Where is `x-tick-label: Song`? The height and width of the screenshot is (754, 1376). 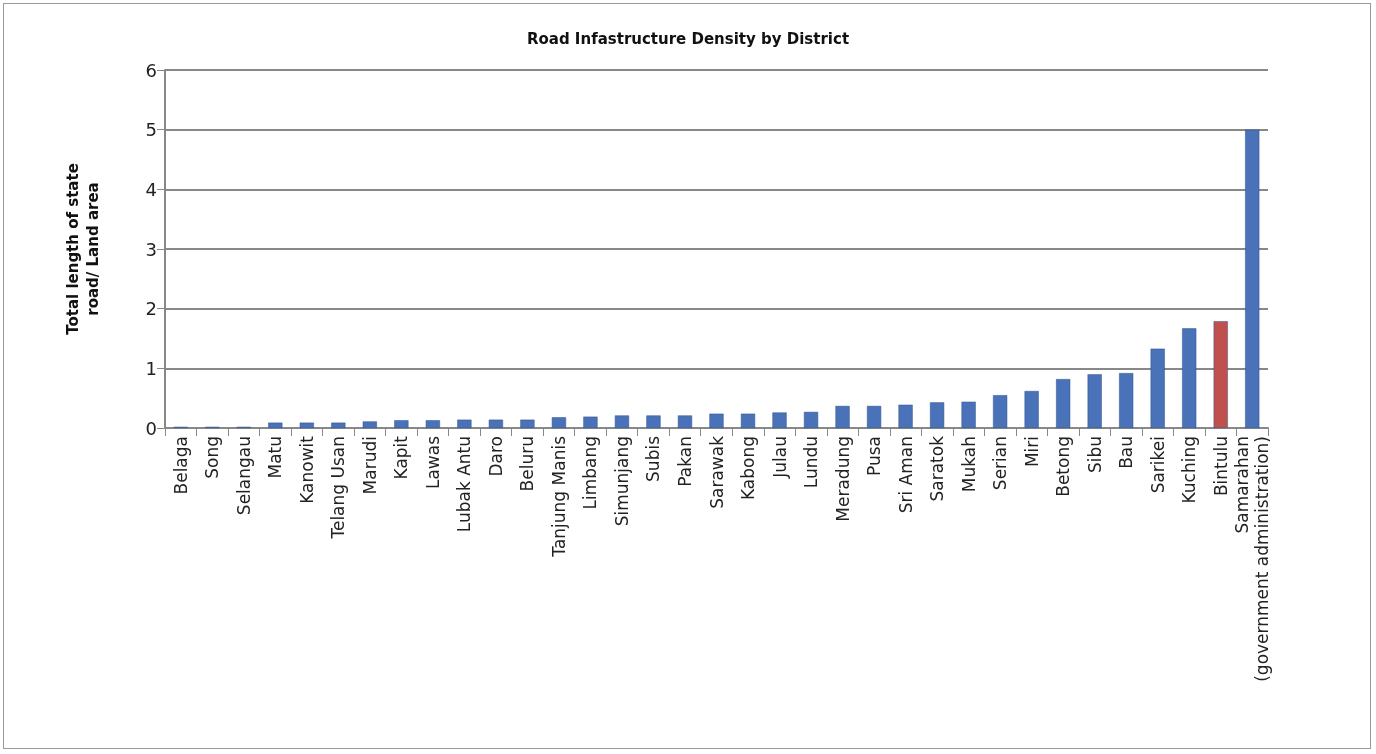 x-tick-label: Song is located at coordinates (212, 457).